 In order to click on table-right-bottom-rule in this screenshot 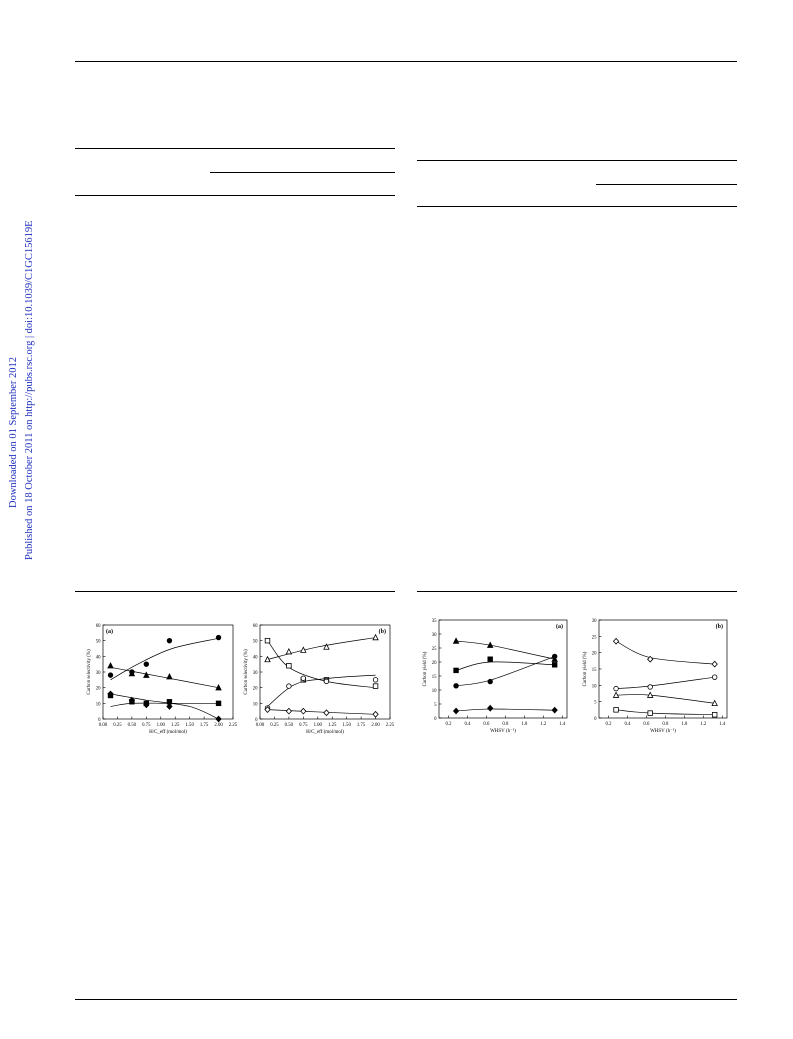, I will do `click(577, 206)`.